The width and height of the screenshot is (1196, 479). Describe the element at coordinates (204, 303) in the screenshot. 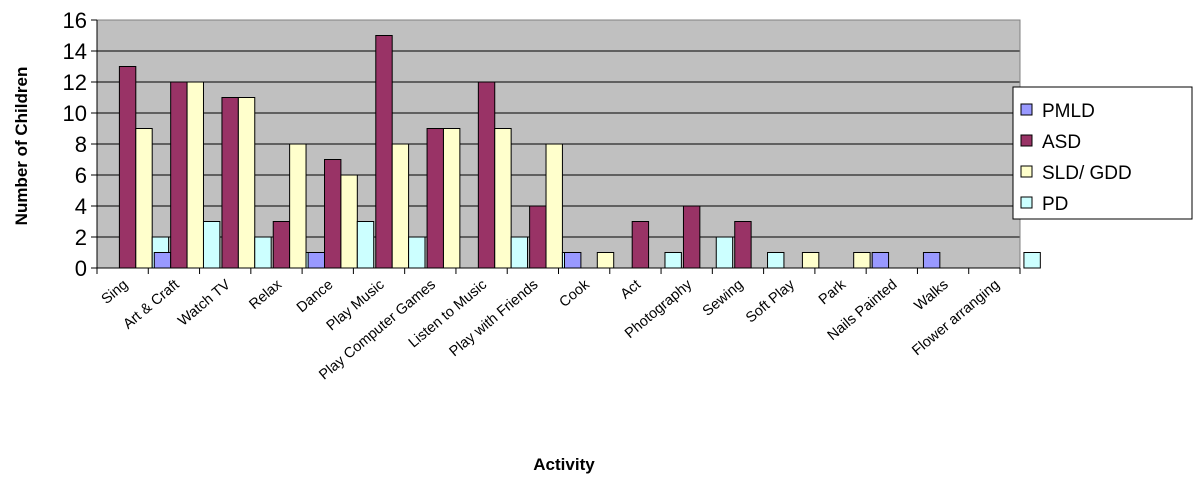

I see `x-tick-label: Watch TV` at that location.